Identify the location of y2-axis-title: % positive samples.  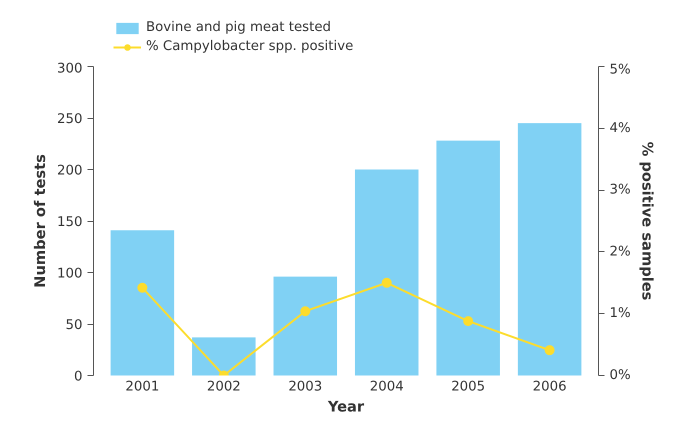
(647, 221).